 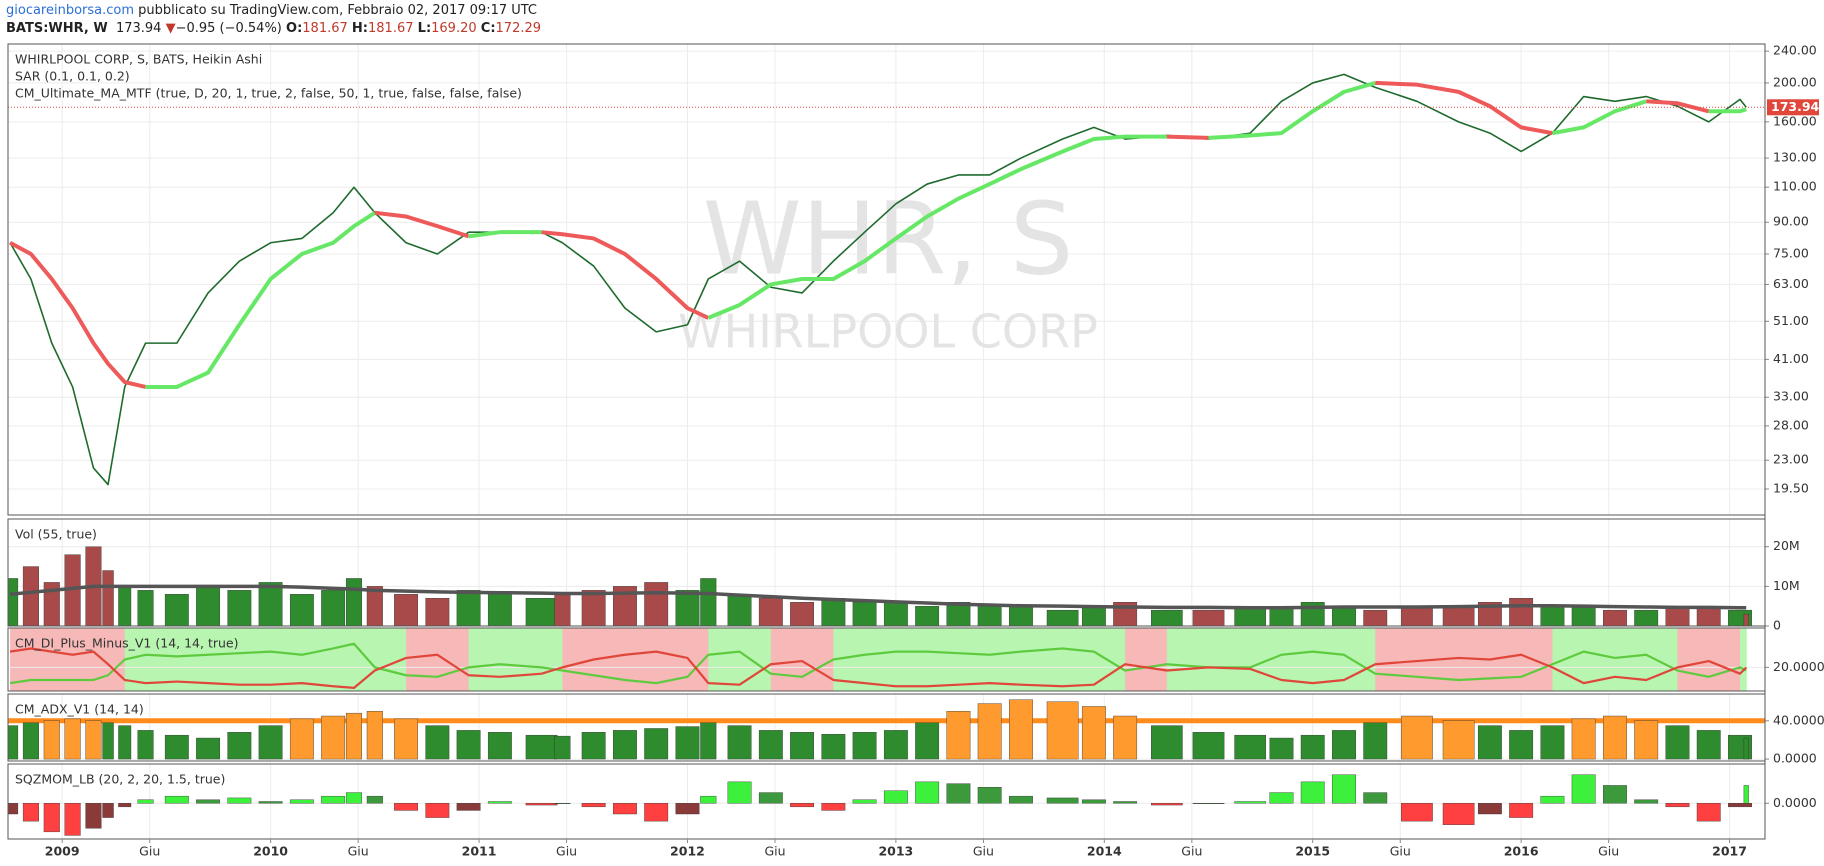 What do you see at coordinates (1104, 851) in the screenshot?
I see `x-tick-label: 2014` at bounding box center [1104, 851].